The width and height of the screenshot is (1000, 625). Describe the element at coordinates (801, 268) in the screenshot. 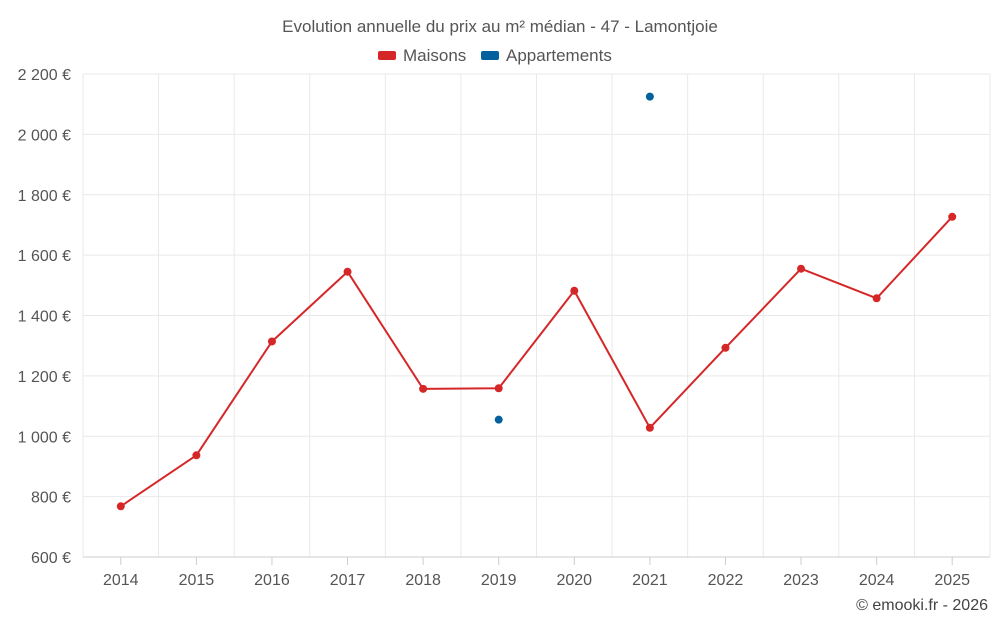

I see `data-point-maisons-2023` at that location.